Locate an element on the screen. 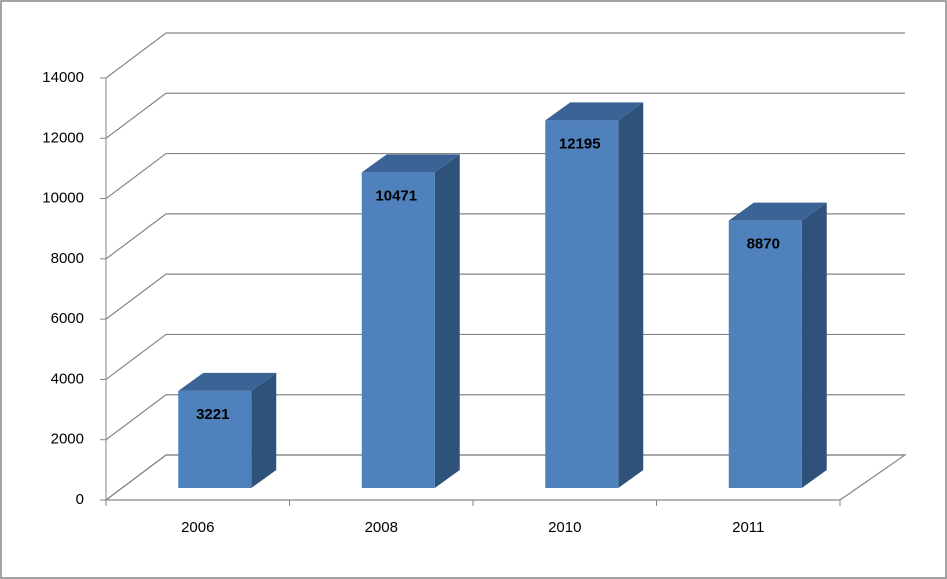  data-label: 12195 is located at coordinates (580, 143).